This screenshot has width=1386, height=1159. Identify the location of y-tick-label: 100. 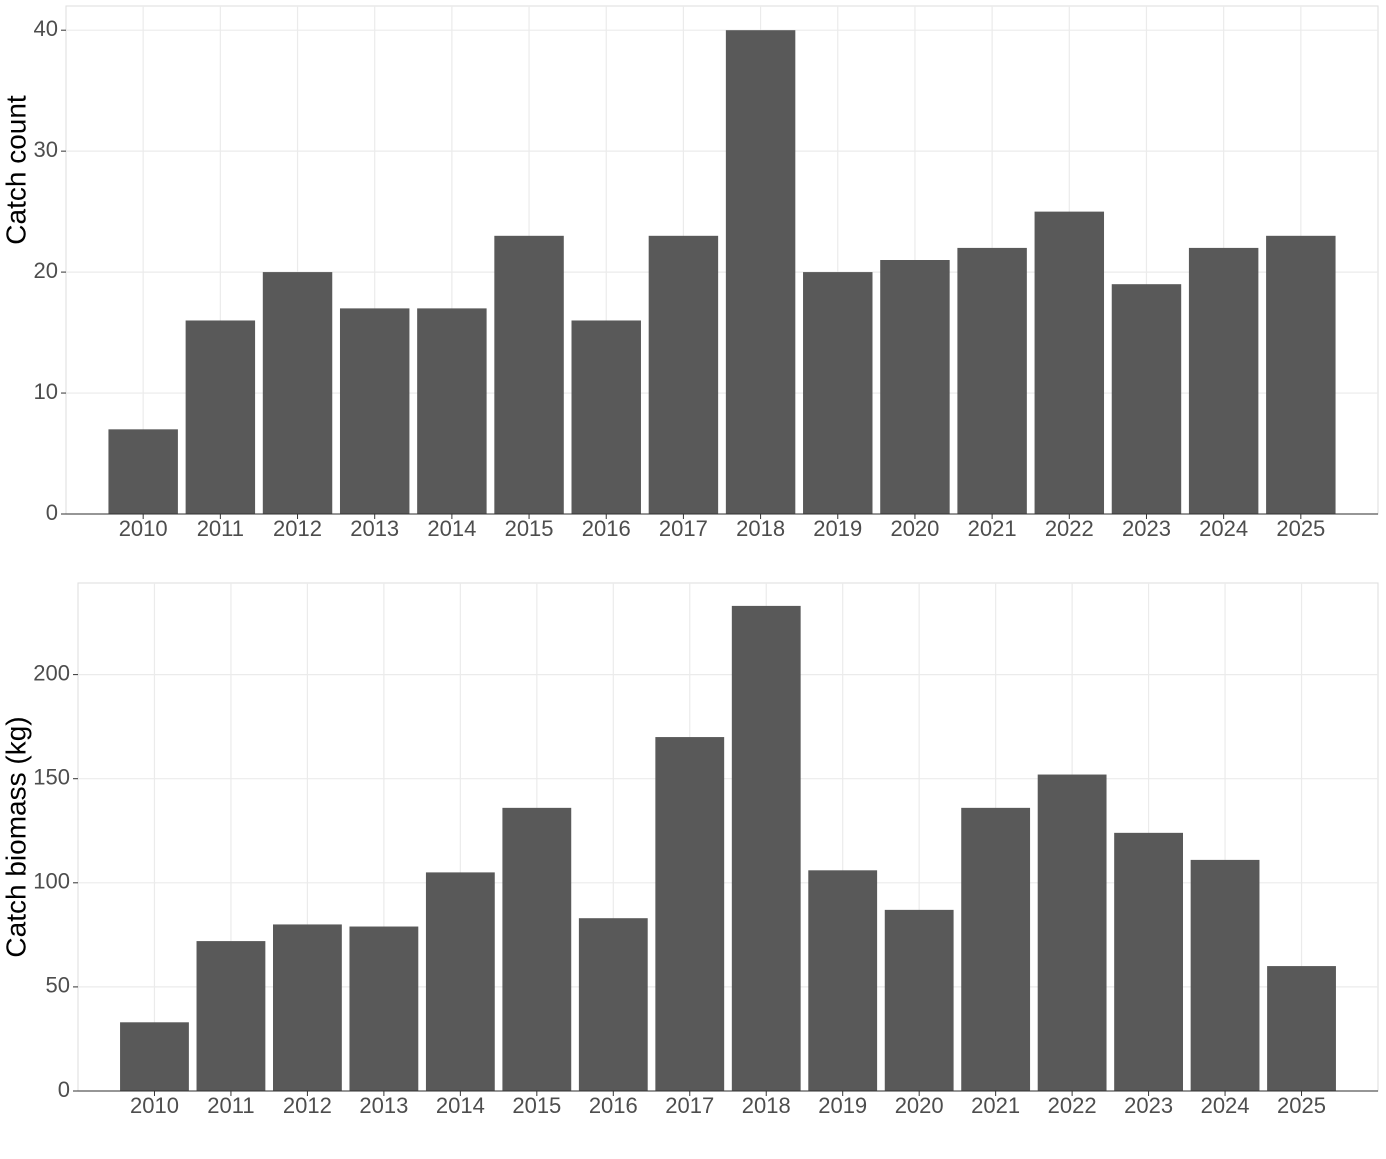
(51, 881).